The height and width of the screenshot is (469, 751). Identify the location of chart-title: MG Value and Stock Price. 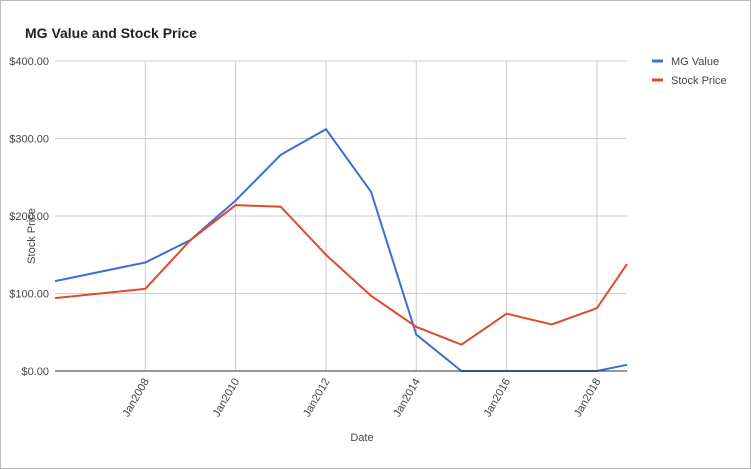
(111, 33).